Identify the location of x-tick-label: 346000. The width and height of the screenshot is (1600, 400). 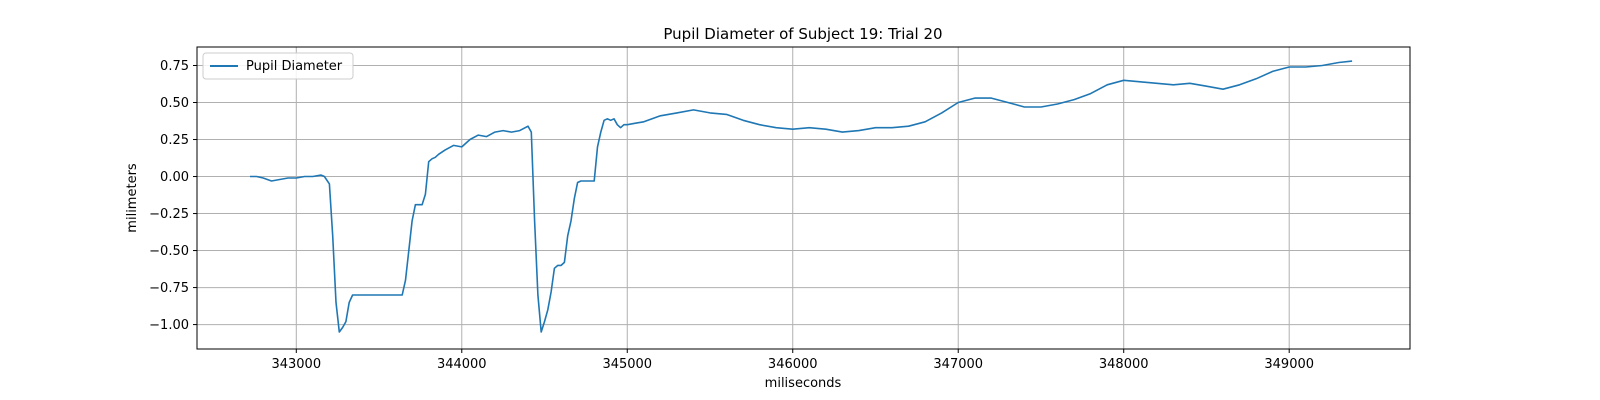
(793, 364).